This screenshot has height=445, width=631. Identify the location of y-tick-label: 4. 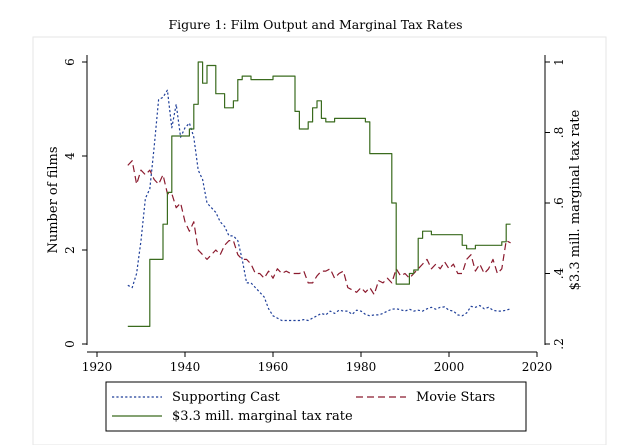
(70, 156).